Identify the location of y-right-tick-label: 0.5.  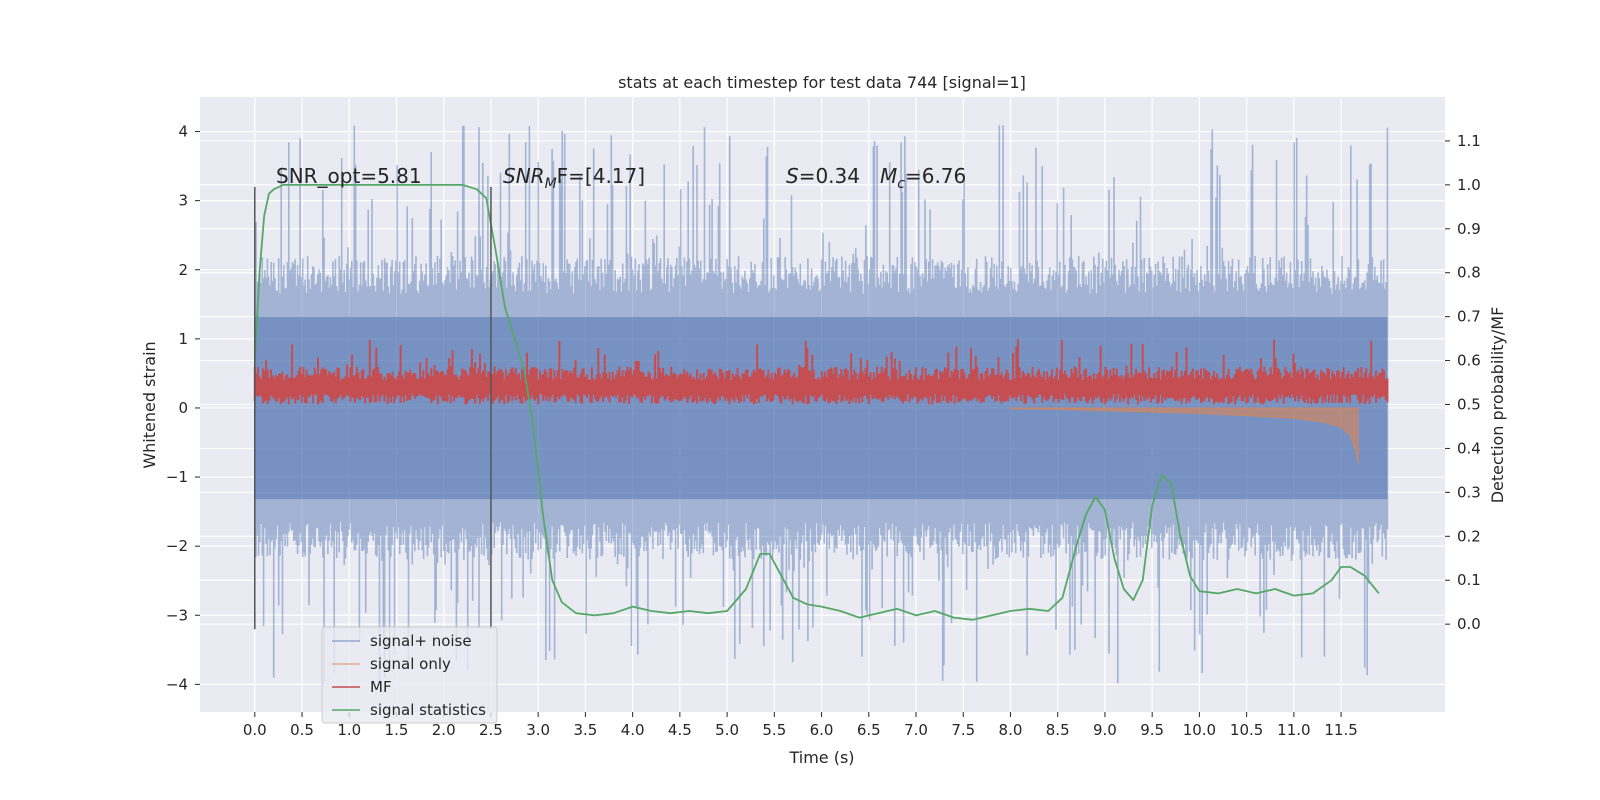
(1469, 405).